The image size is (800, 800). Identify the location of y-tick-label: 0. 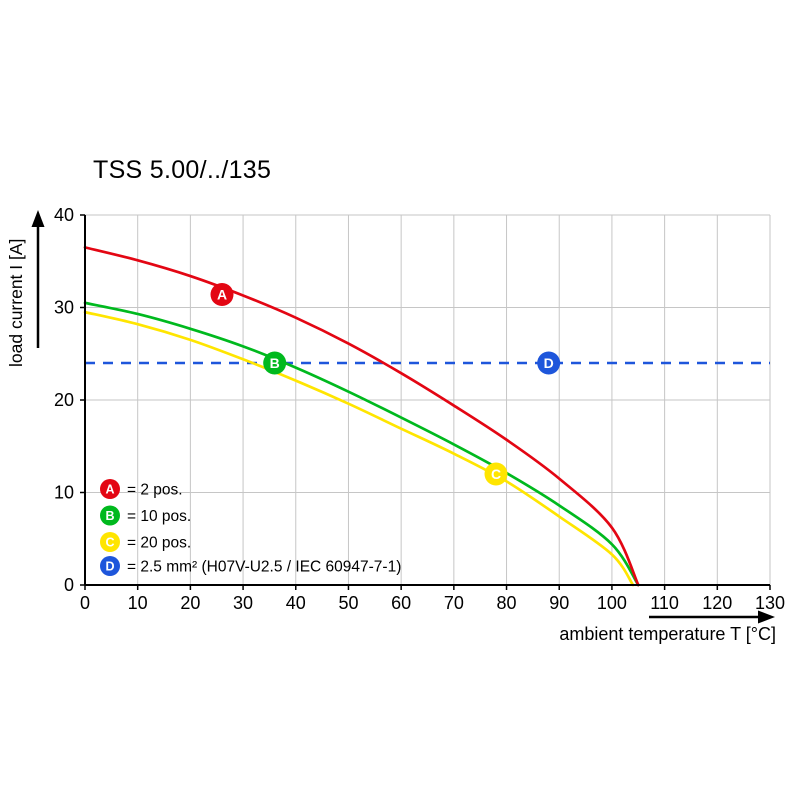
(69, 585).